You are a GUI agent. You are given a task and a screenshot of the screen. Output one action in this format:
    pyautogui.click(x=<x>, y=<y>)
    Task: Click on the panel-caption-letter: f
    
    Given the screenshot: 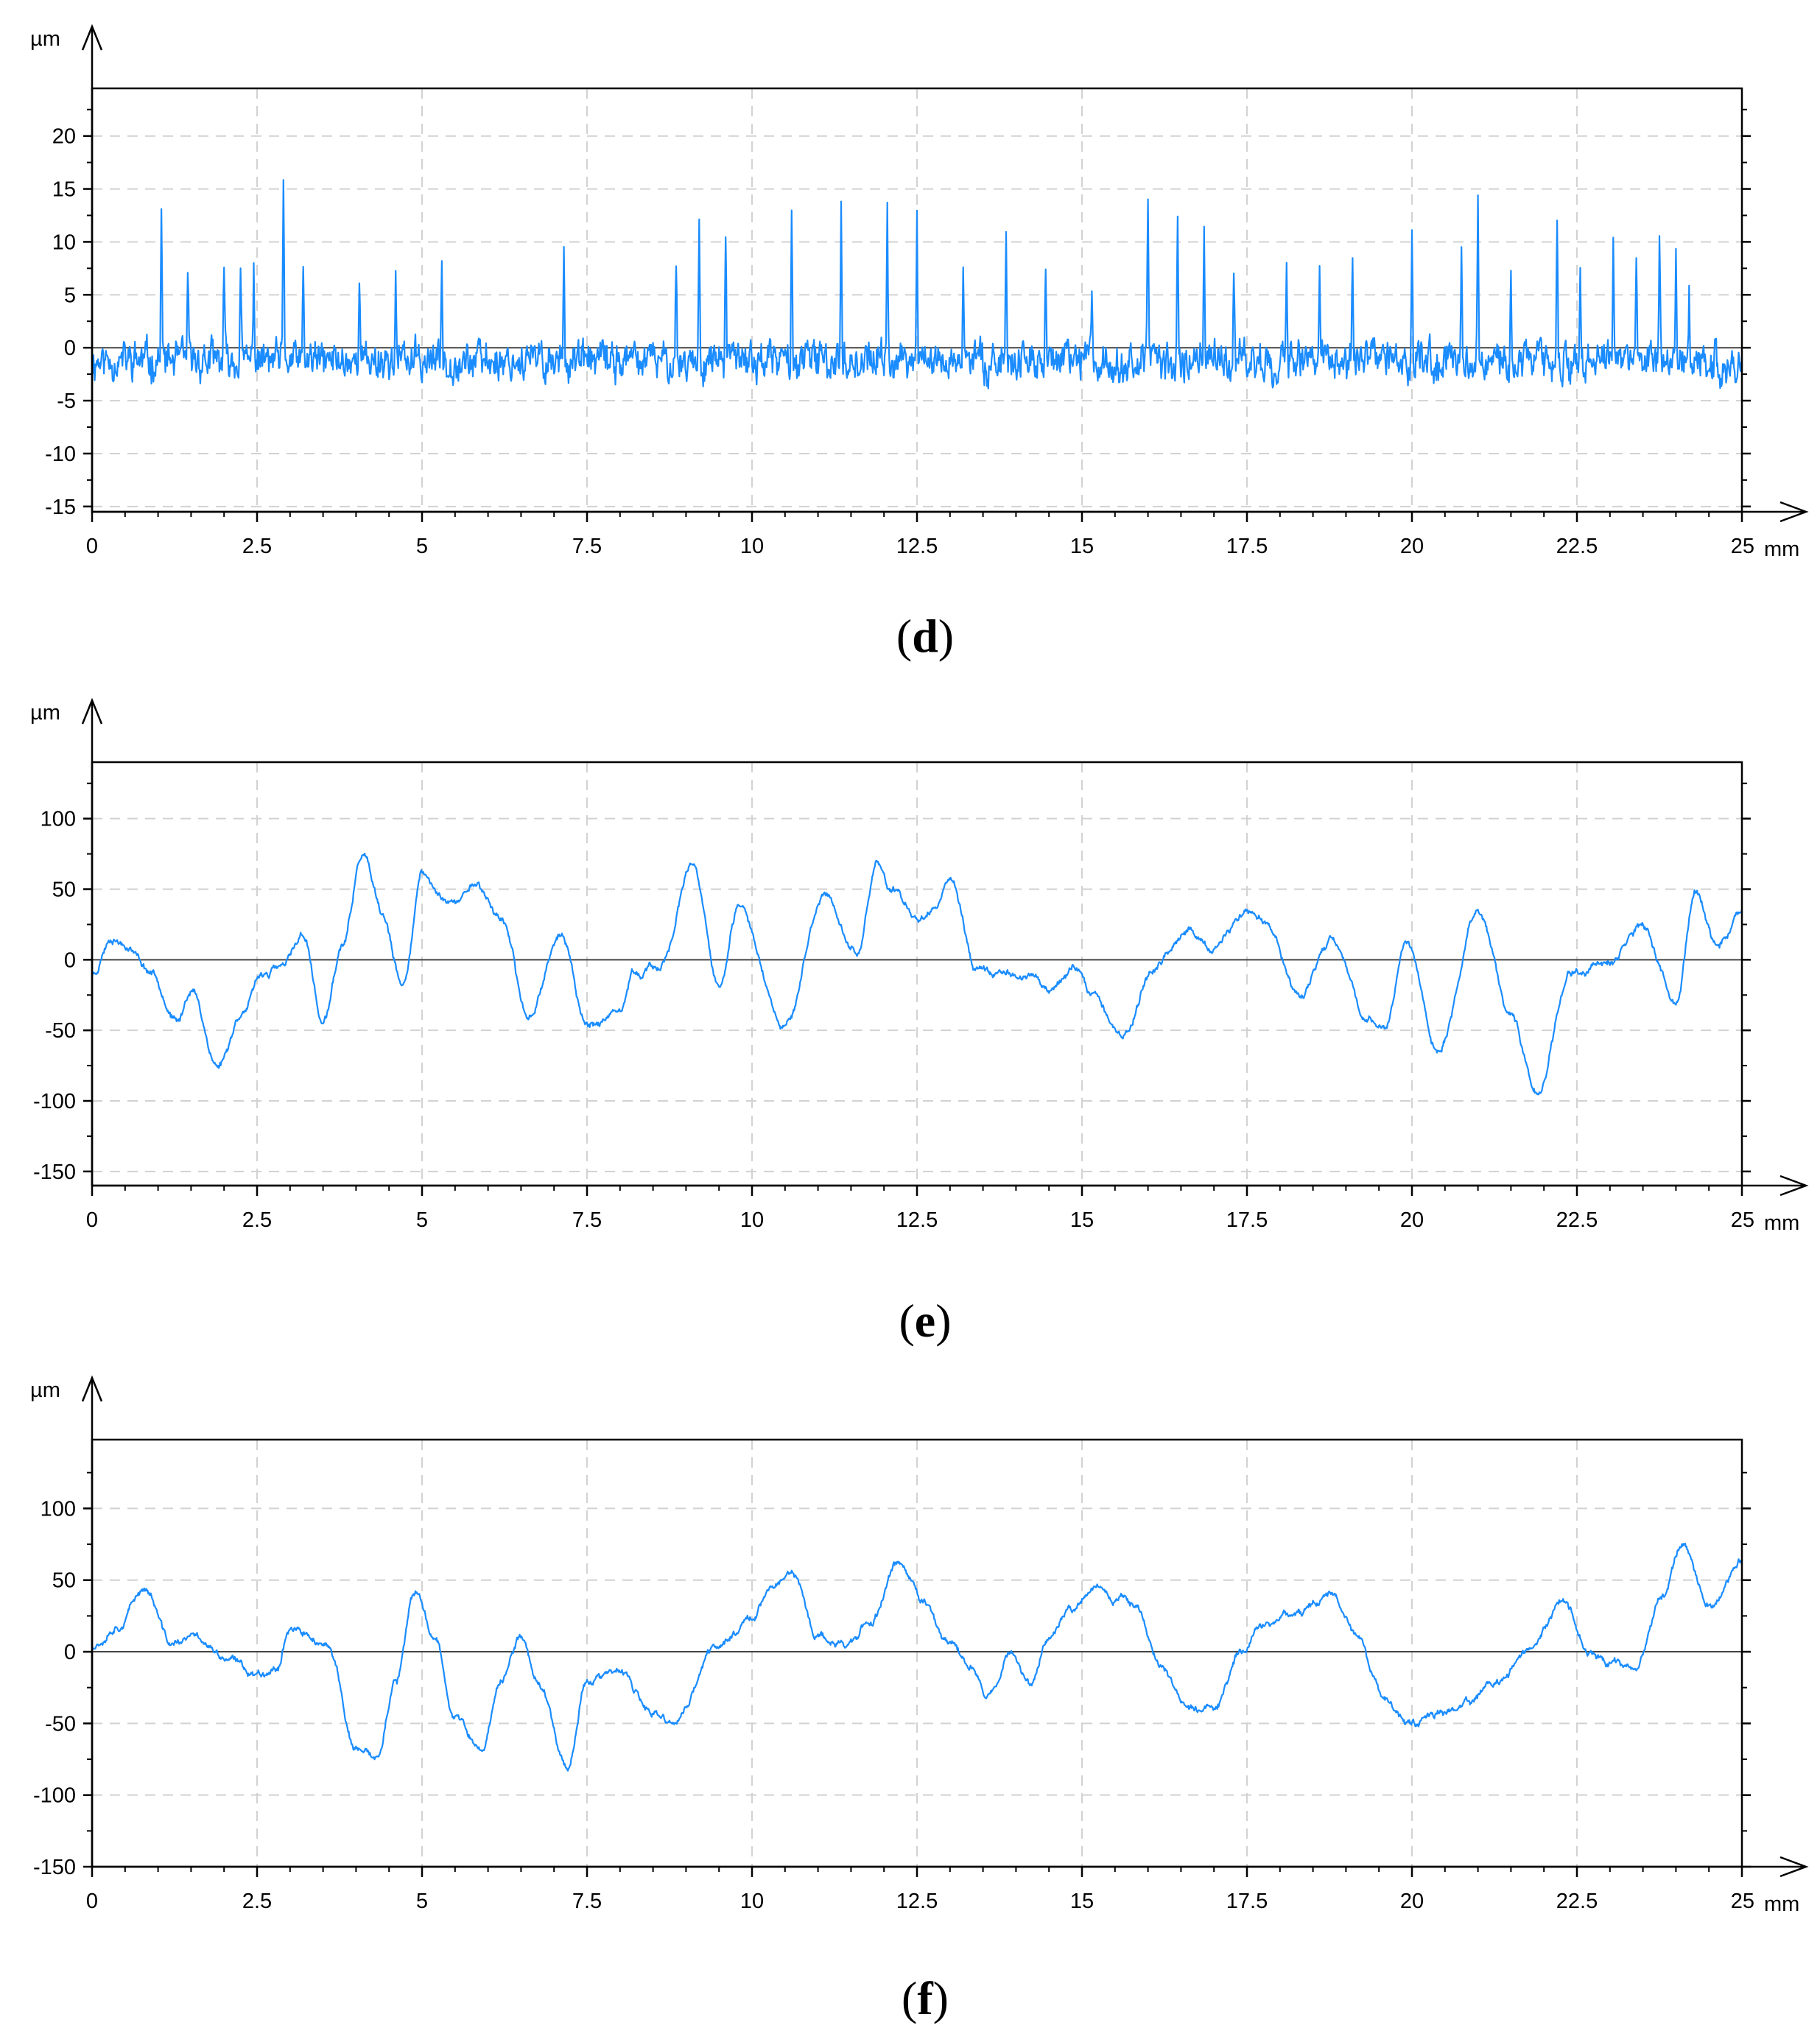 What is the action you would take?
    pyautogui.click(x=925, y=1998)
    